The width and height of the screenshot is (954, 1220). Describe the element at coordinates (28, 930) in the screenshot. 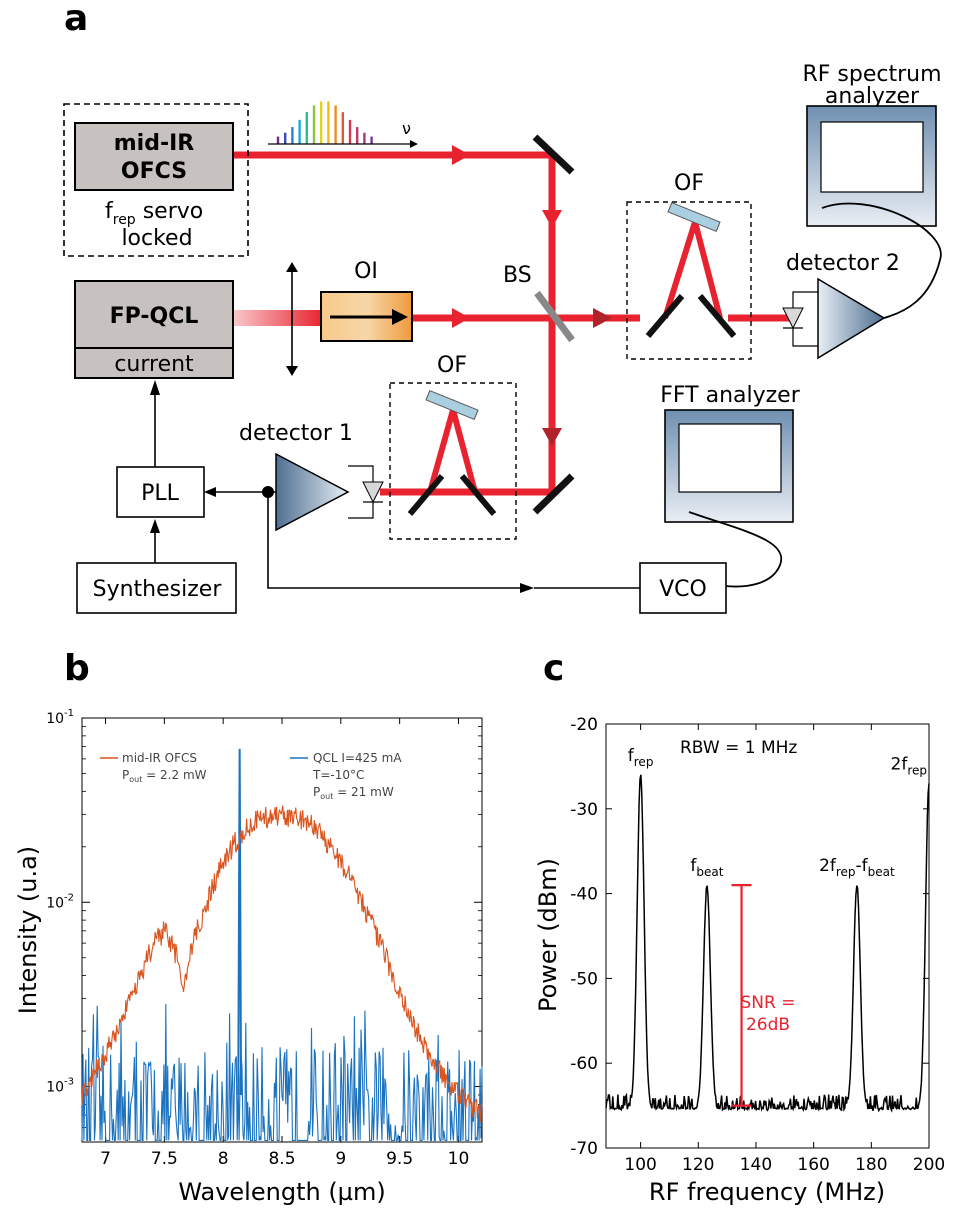

I see `y-axis-label-b: Intensity (u.a)` at that location.